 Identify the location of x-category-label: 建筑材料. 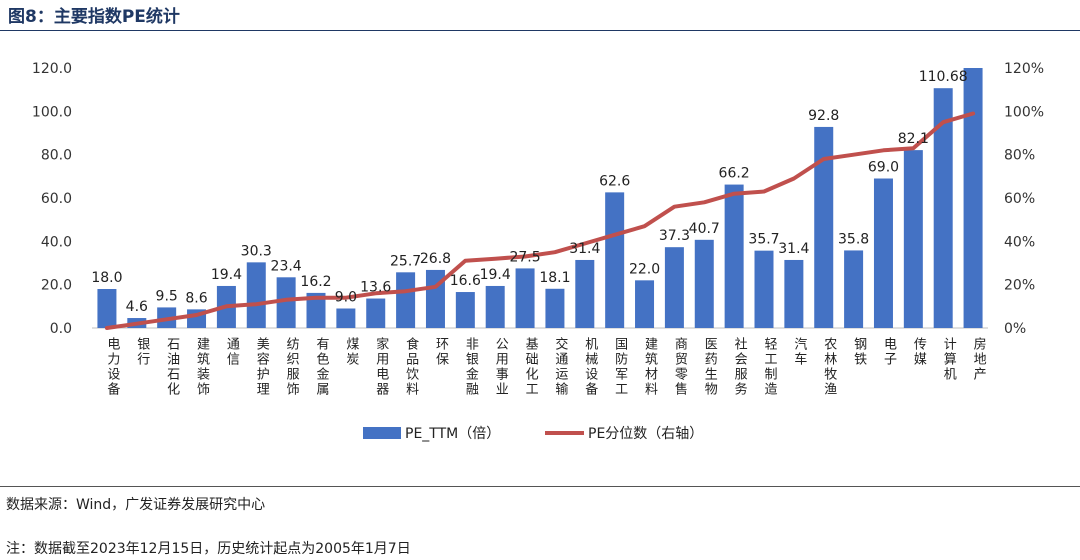
(650, 367).